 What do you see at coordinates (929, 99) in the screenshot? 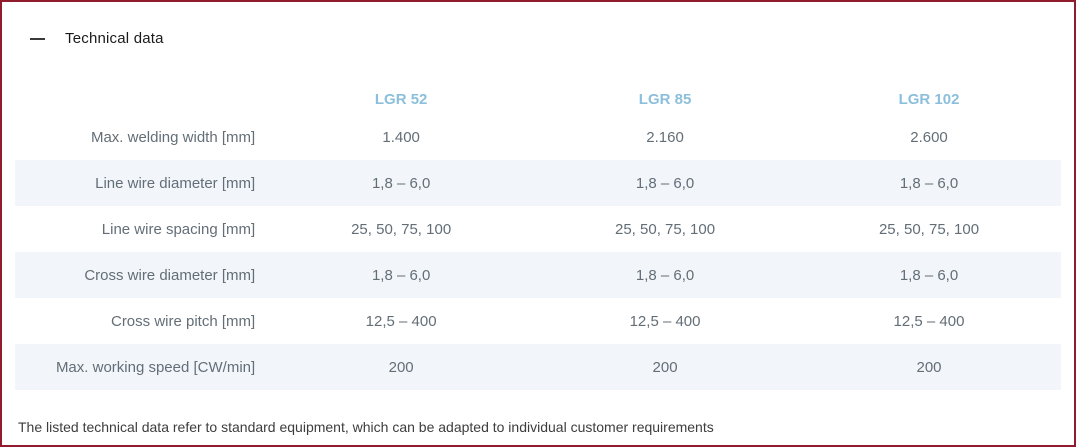
I see `column-header-lgr102: LGR 102` at bounding box center [929, 99].